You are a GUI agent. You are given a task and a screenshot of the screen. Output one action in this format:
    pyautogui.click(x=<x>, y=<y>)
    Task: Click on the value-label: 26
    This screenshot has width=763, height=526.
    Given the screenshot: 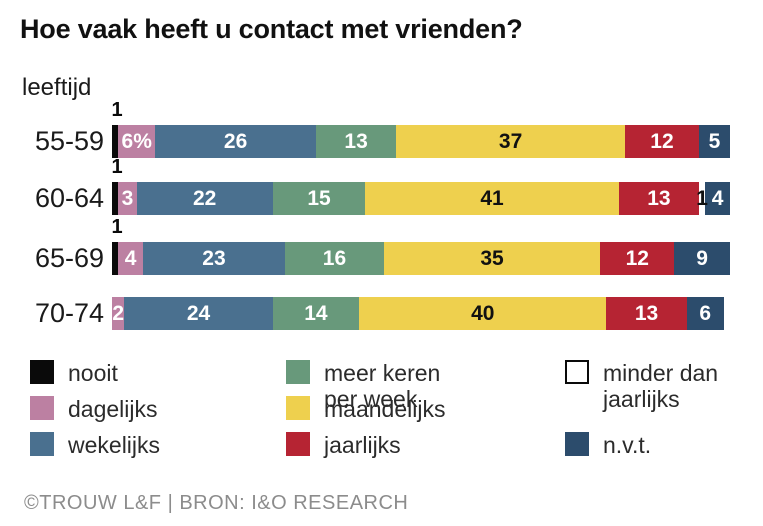 What is the action you would take?
    pyautogui.click(x=235, y=141)
    